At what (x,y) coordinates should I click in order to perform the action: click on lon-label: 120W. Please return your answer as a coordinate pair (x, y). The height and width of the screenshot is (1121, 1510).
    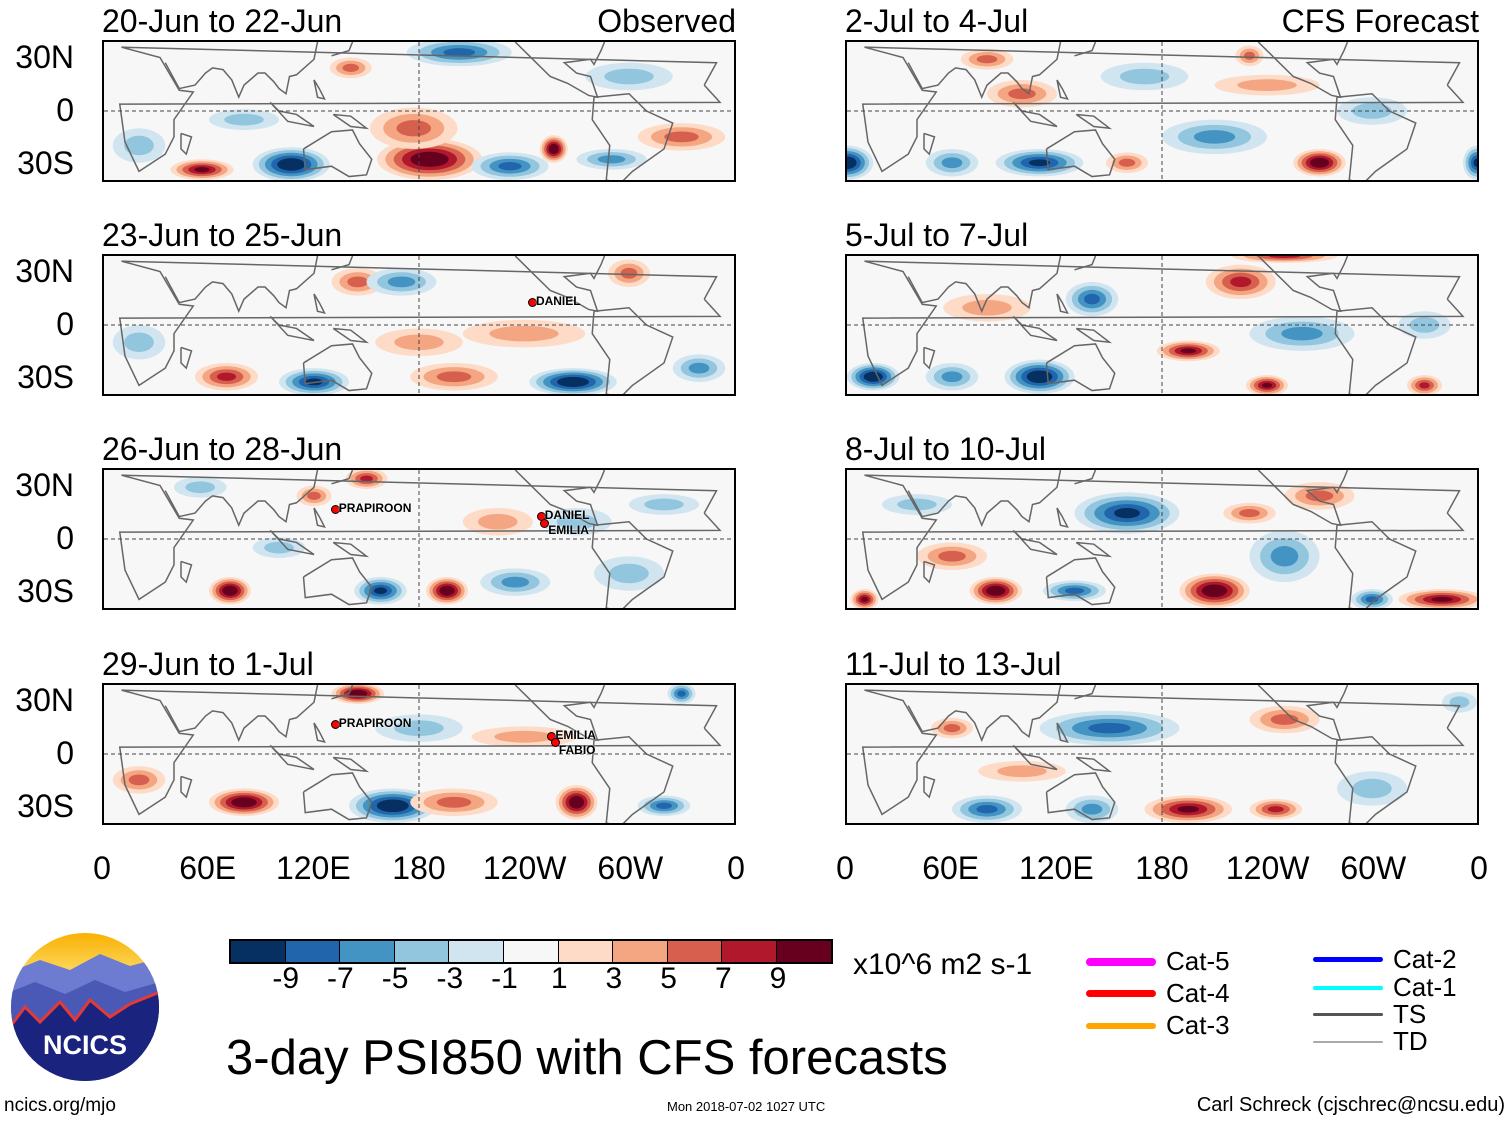
    Looking at the image, I should click on (1267, 868).